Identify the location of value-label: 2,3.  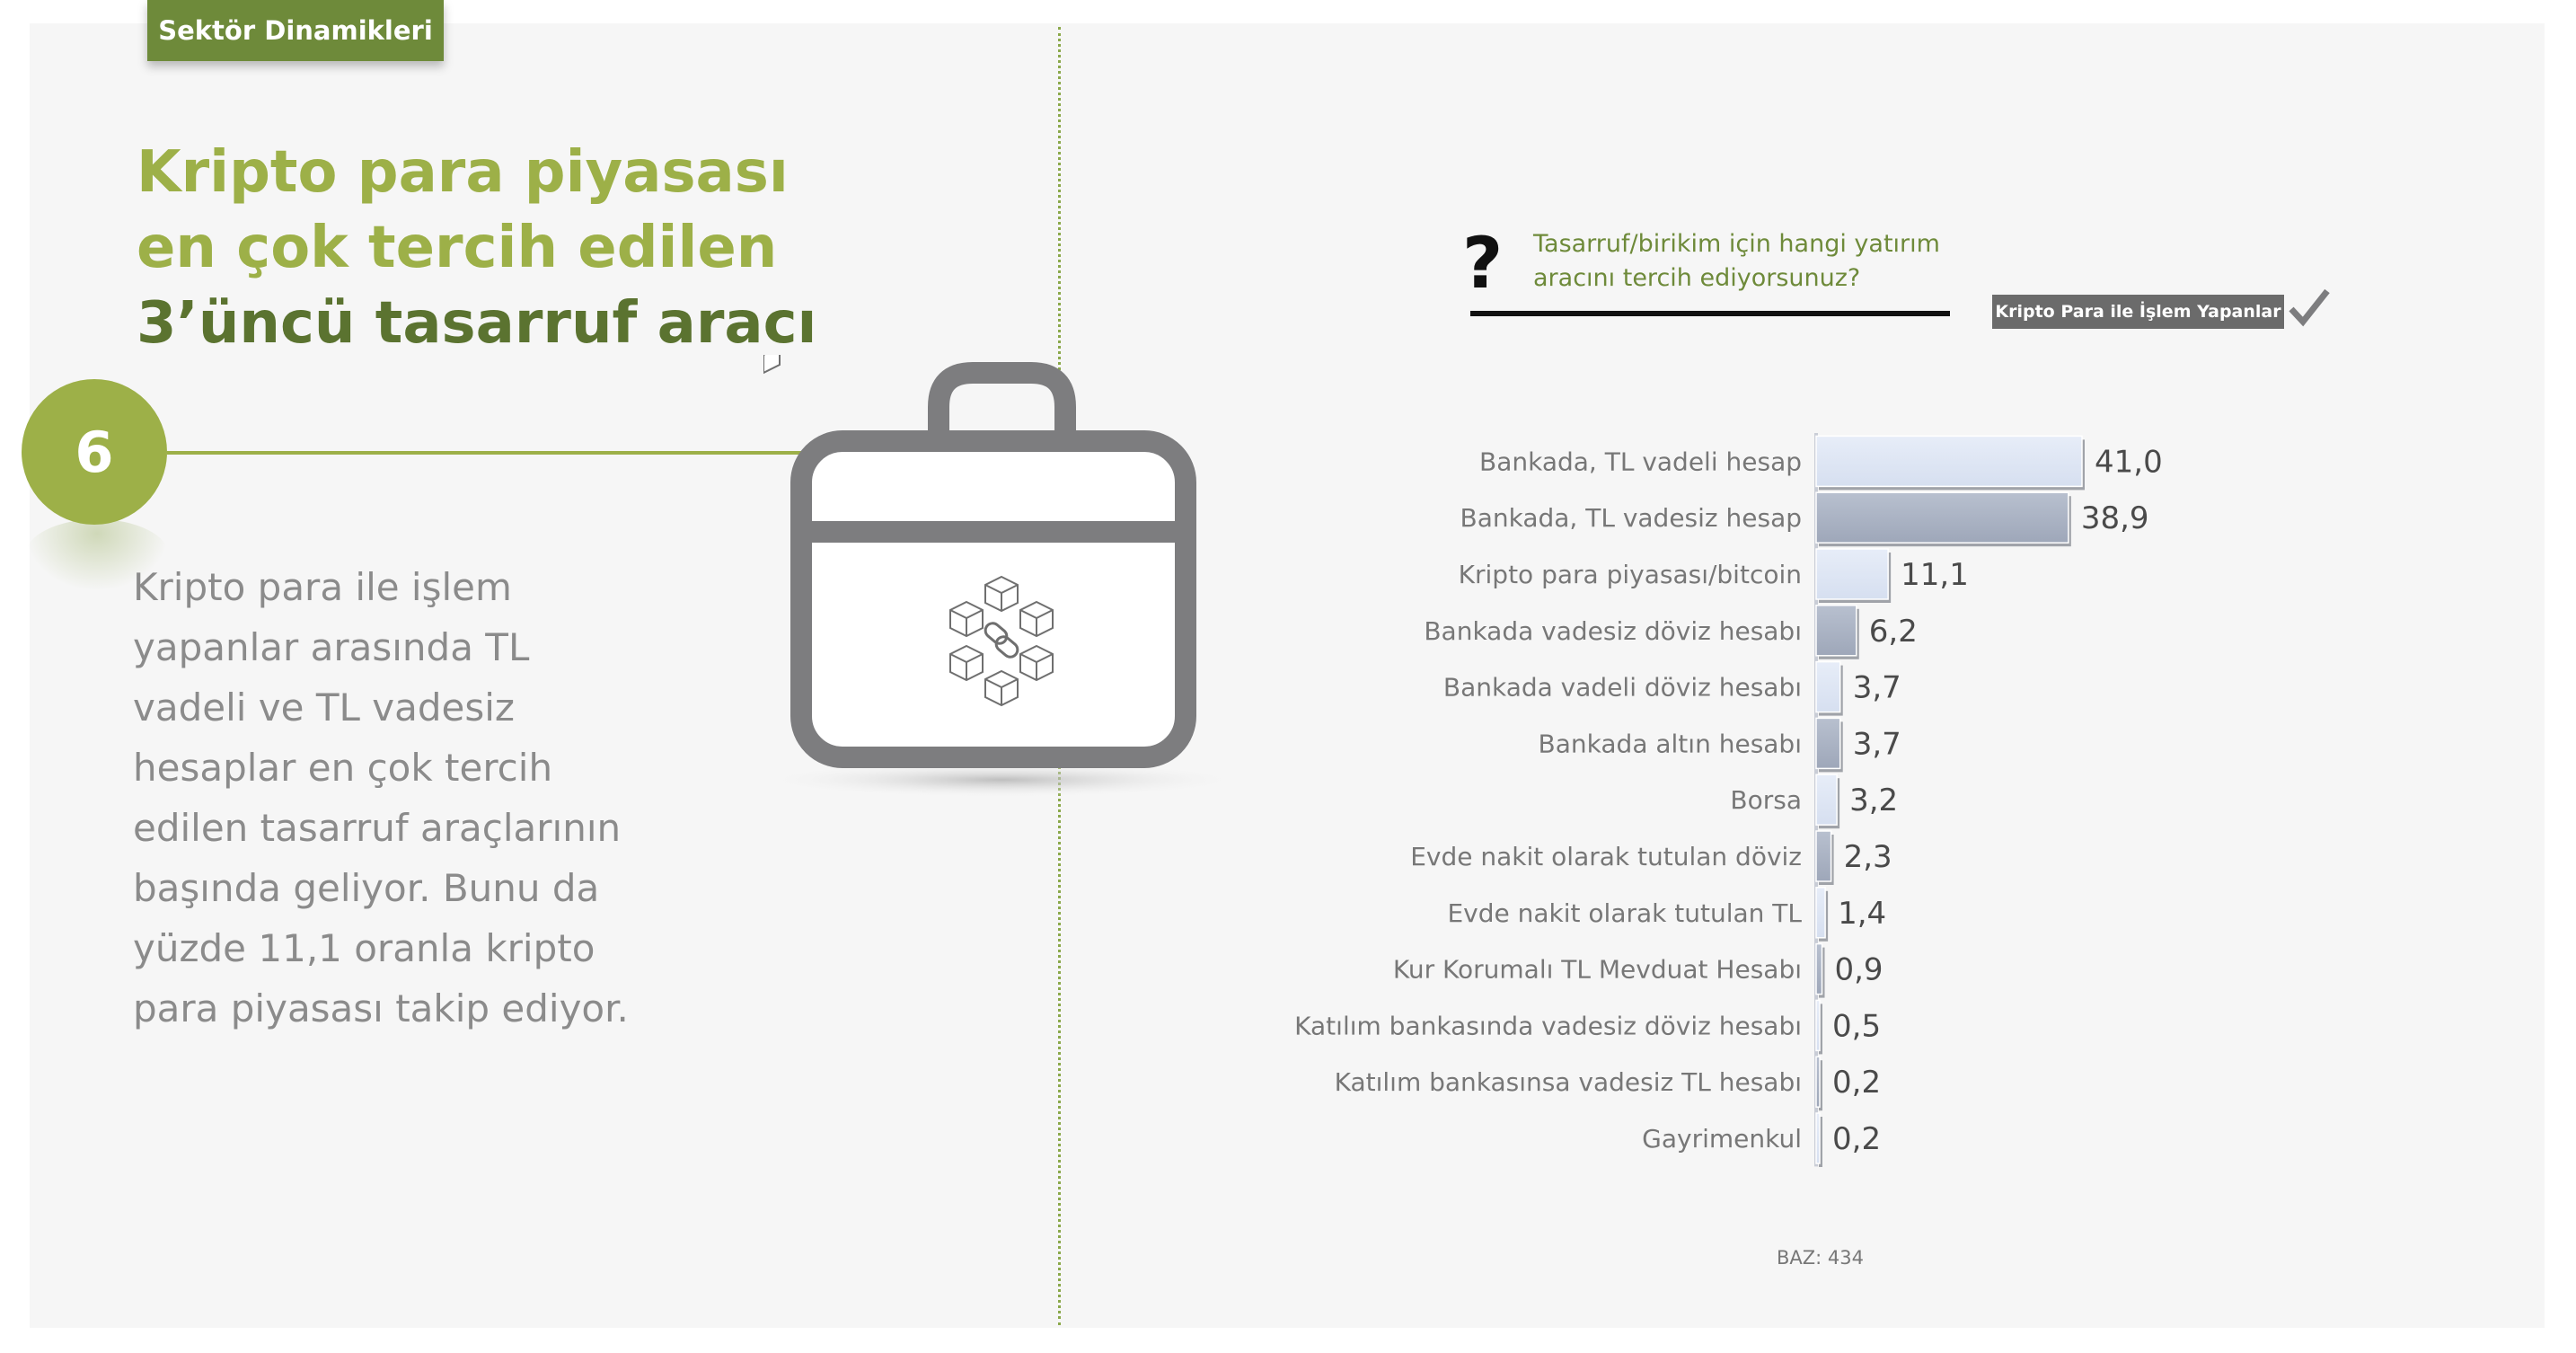
(1868, 857).